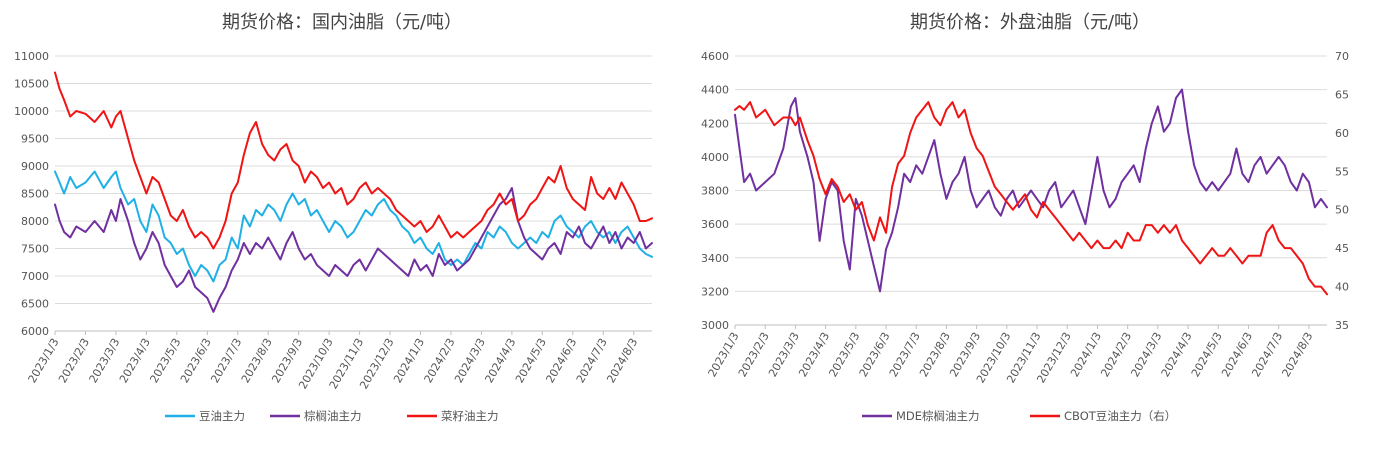 The height and width of the screenshot is (452, 1388). What do you see at coordinates (715, 224) in the screenshot?
I see `y-tick-label: 3600` at bounding box center [715, 224].